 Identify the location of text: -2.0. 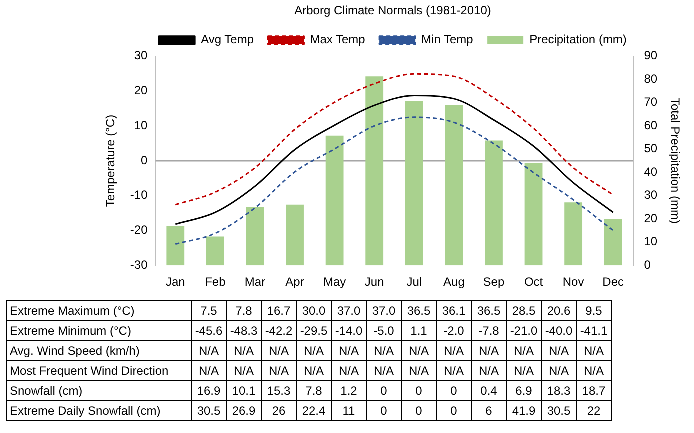
(454, 331).